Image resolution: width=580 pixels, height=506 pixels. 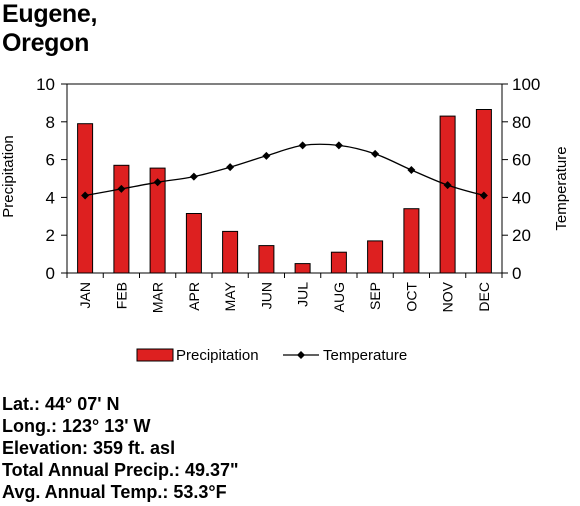 What do you see at coordinates (50, 235) in the screenshot?
I see `left-tick-label: 2` at bounding box center [50, 235].